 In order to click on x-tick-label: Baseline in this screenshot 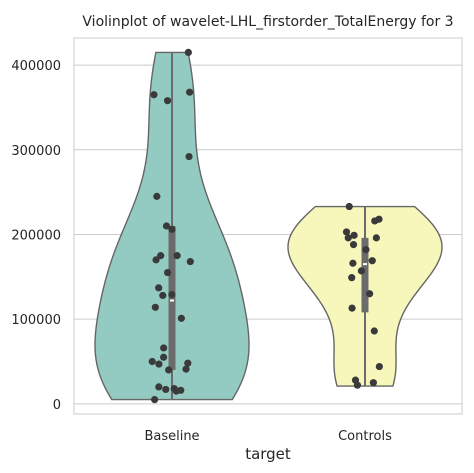, I will do `click(171, 436)`.